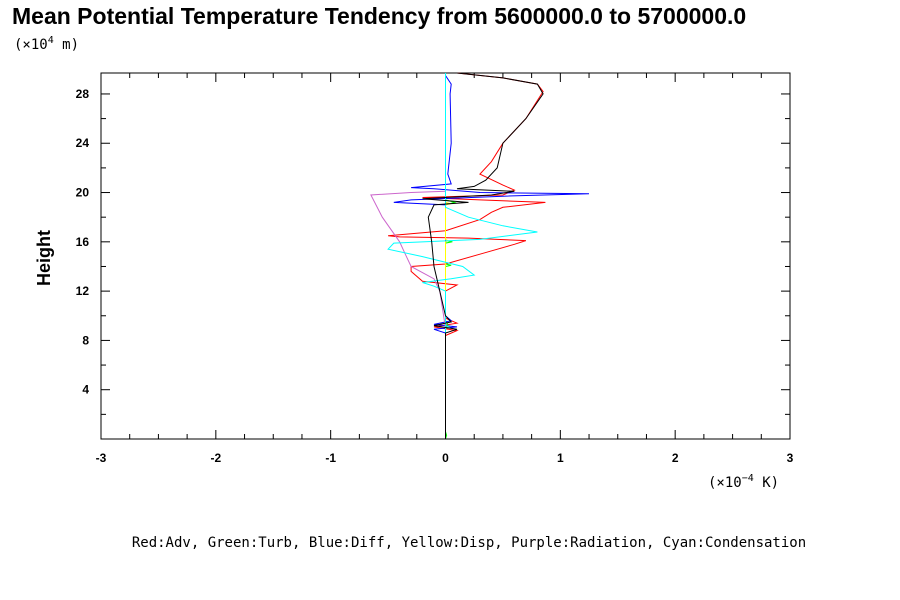  What do you see at coordinates (85, 390) in the screenshot?
I see `y-tick-label: 4` at bounding box center [85, 390].